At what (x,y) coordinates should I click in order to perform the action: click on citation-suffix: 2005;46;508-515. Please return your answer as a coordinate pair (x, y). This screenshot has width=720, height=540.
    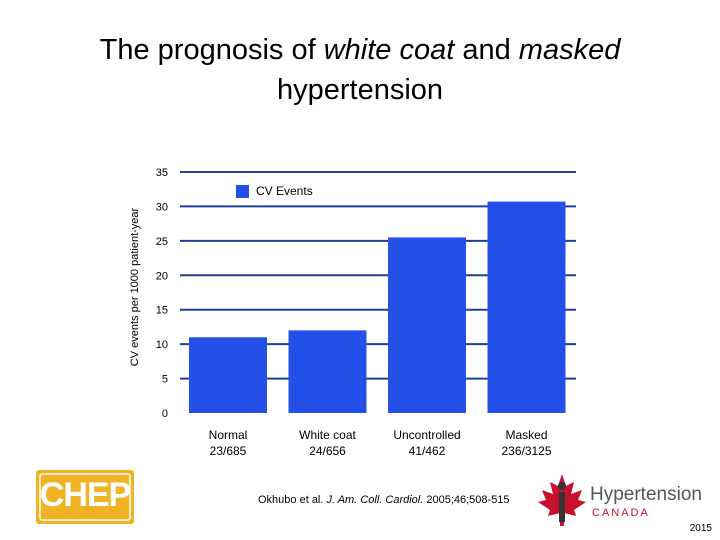
    Looking at the image, I should click on (466, 500).